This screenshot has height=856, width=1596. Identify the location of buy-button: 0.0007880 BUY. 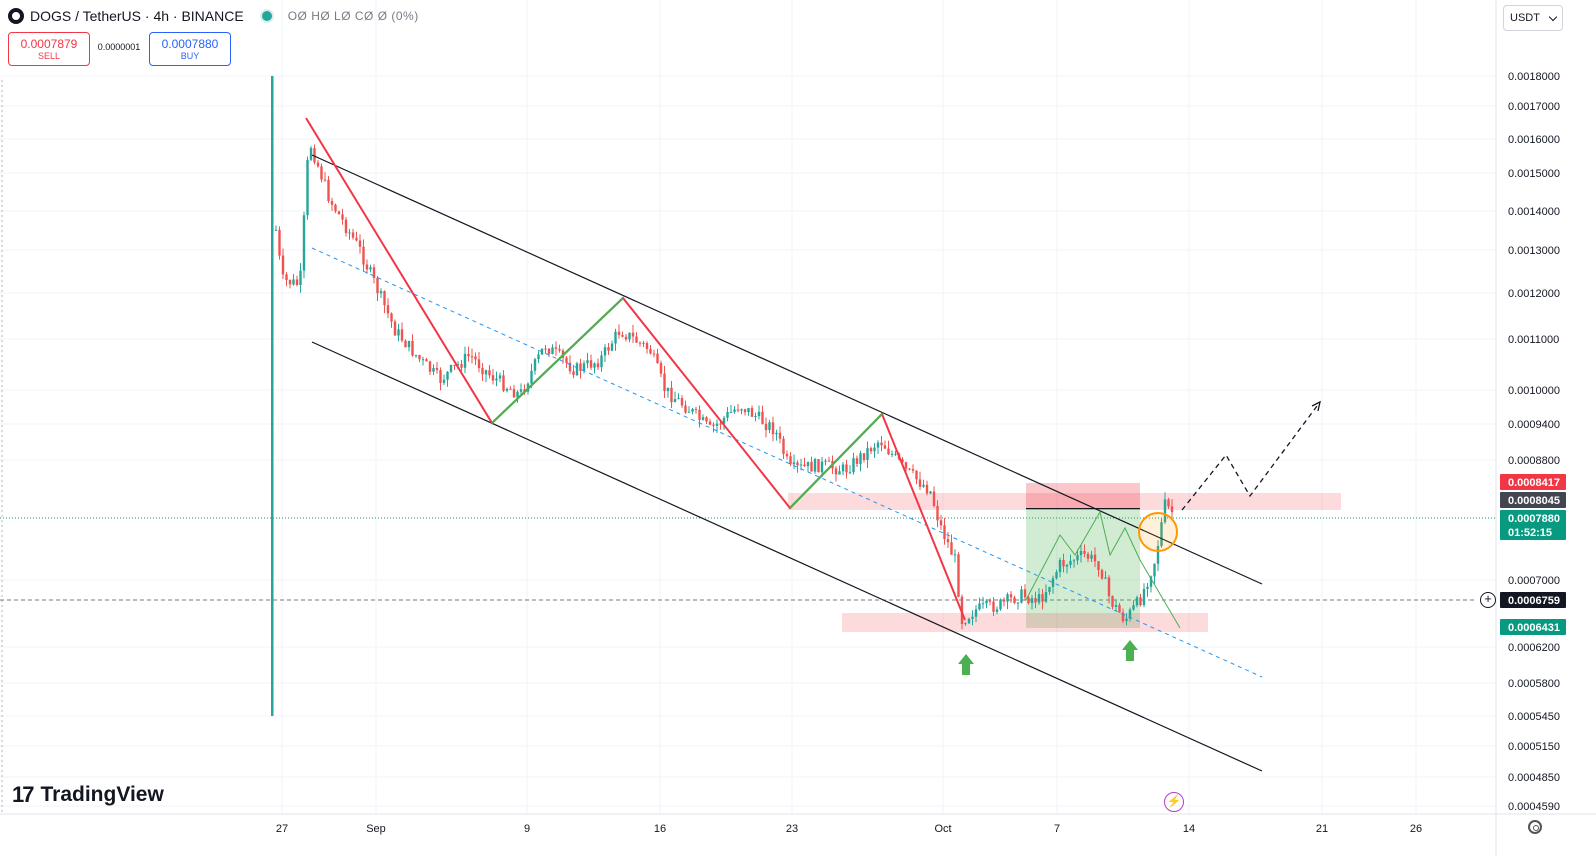
(190, 49).